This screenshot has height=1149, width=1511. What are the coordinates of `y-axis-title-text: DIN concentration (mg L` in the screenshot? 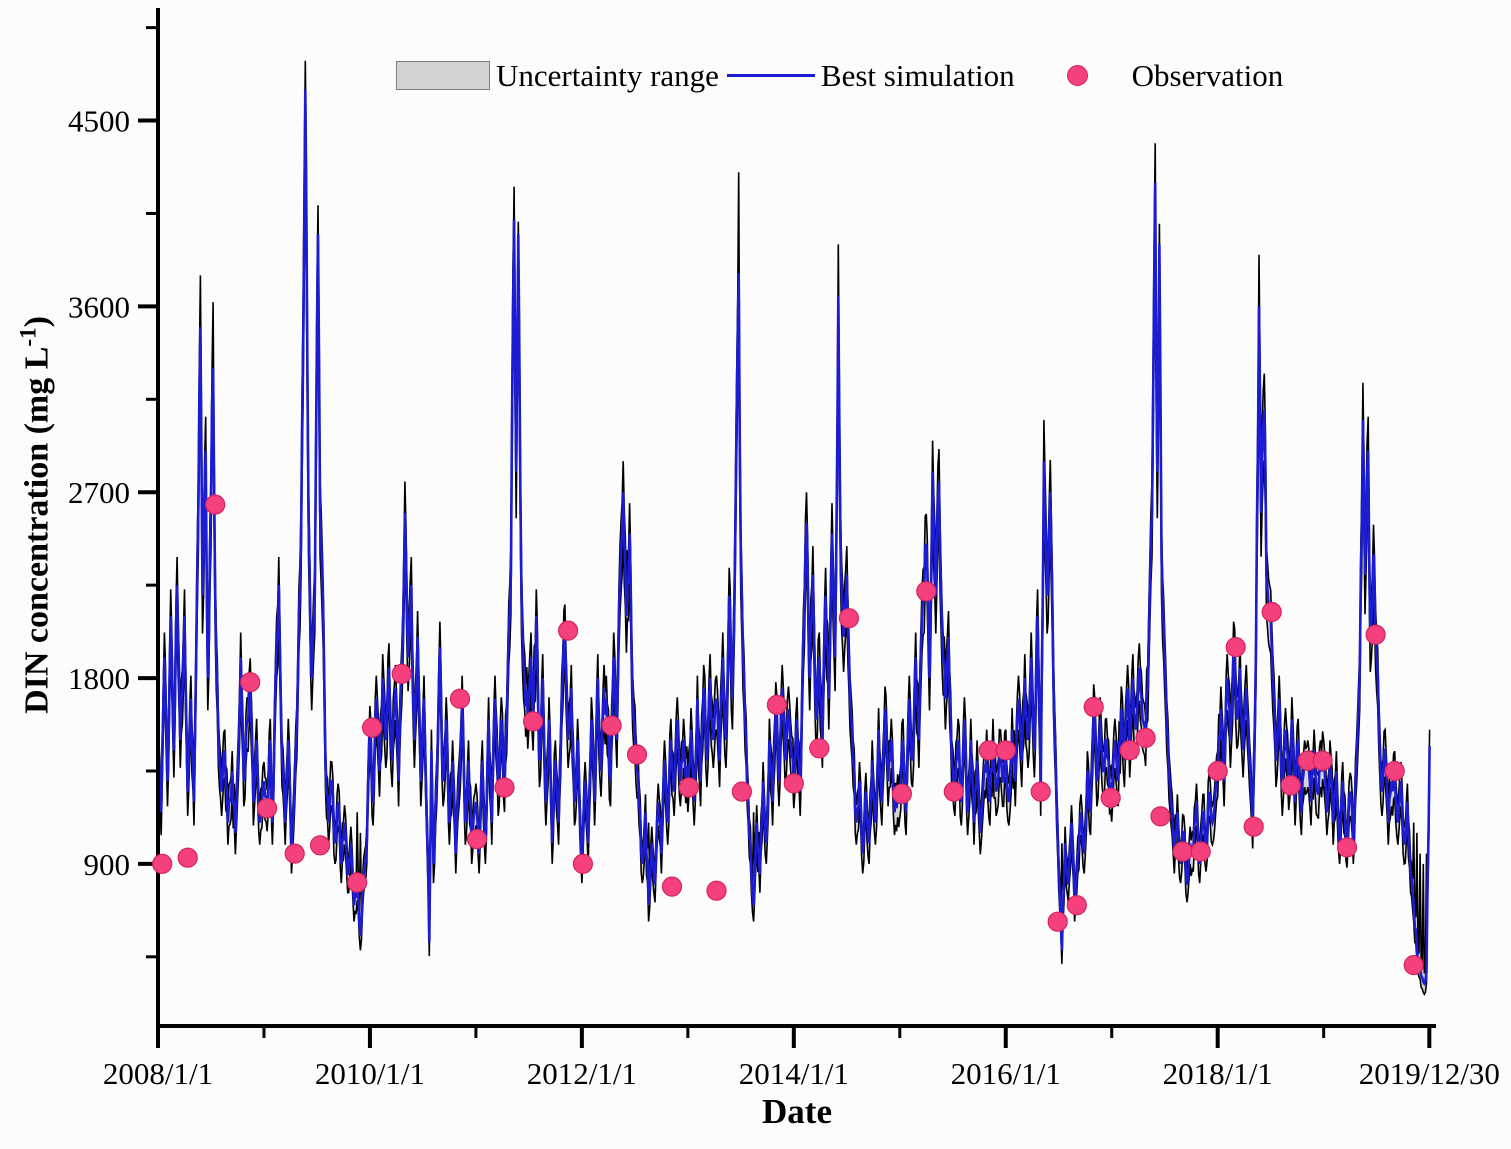 It's located at (37, 530).